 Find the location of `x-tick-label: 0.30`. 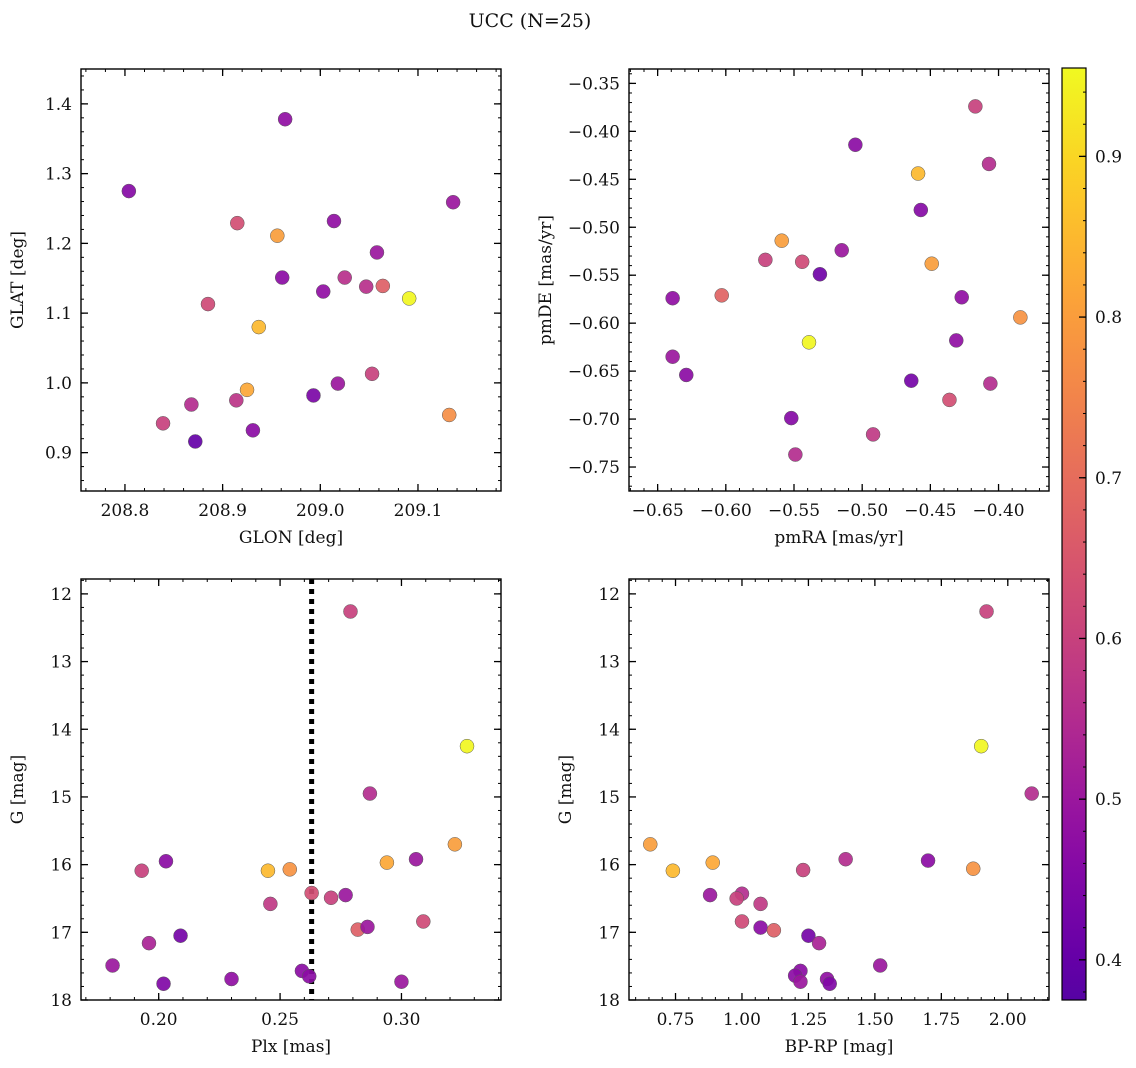

x-tick-label: 0.30 is located at coordinates (402, 1020).